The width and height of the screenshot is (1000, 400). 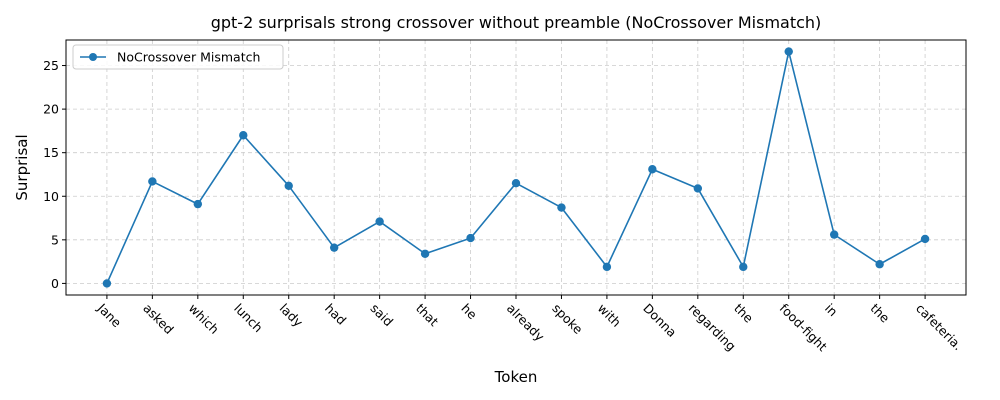 What do you see at coordinates (712, 327) in the screenshot?
I see `x-tick-label: regarding` at bounding box center [712, 327].